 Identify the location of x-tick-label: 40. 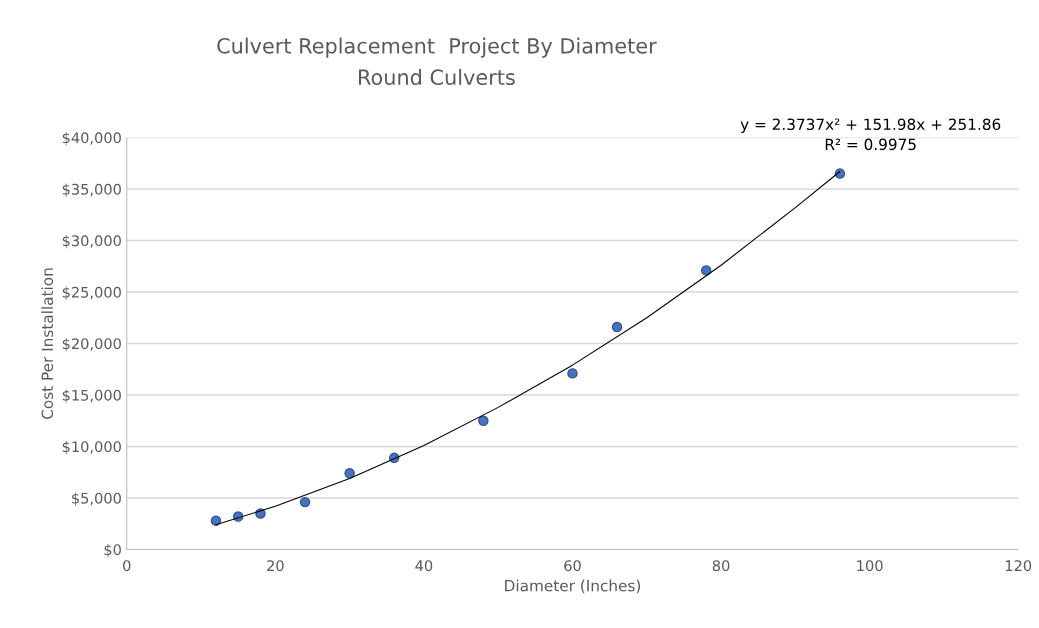
(424, 566).